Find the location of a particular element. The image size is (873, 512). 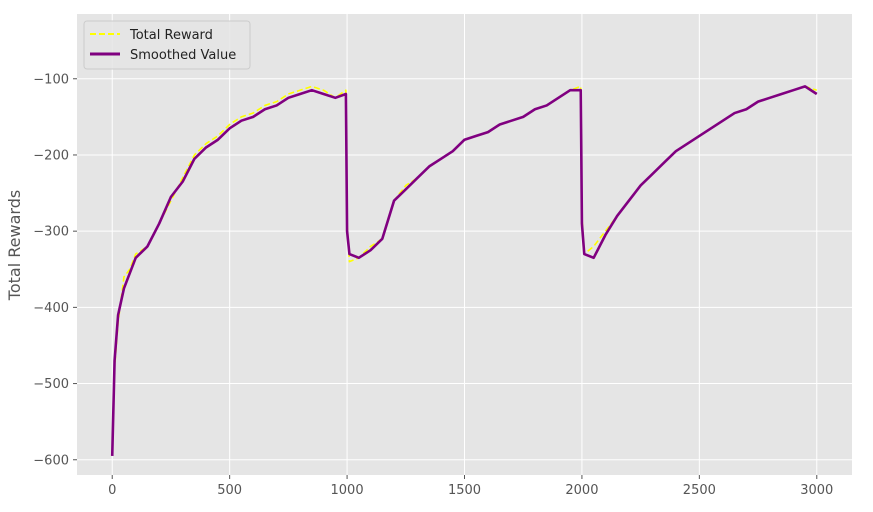

x-tick-label: 500 is located at coordinates (229, 490).